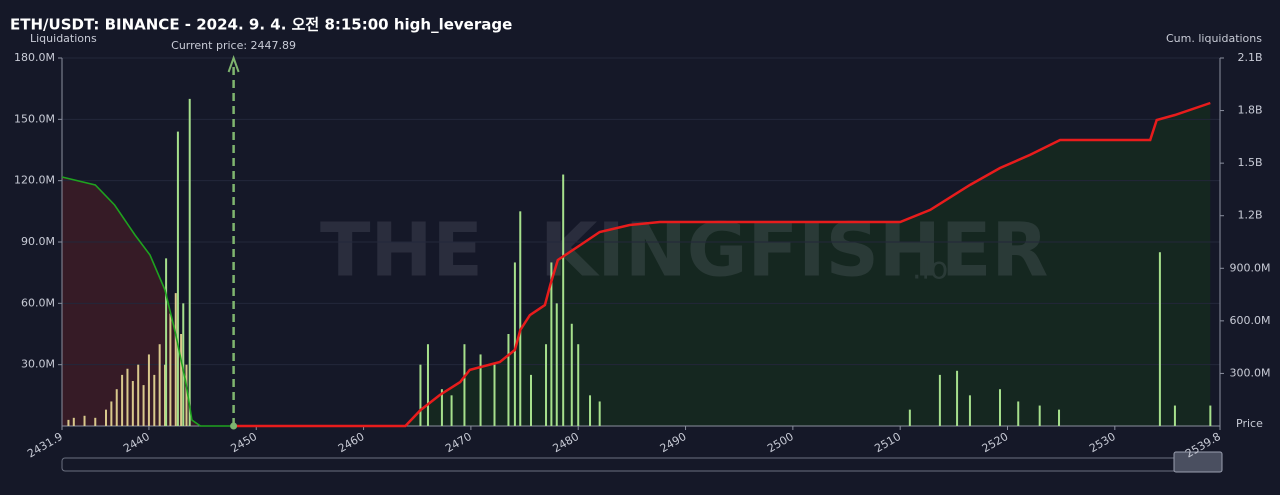 Image resolution: width=1280 pixels, height=495 pixels. I want to click on watermark-text: THE, so click(401, 251).